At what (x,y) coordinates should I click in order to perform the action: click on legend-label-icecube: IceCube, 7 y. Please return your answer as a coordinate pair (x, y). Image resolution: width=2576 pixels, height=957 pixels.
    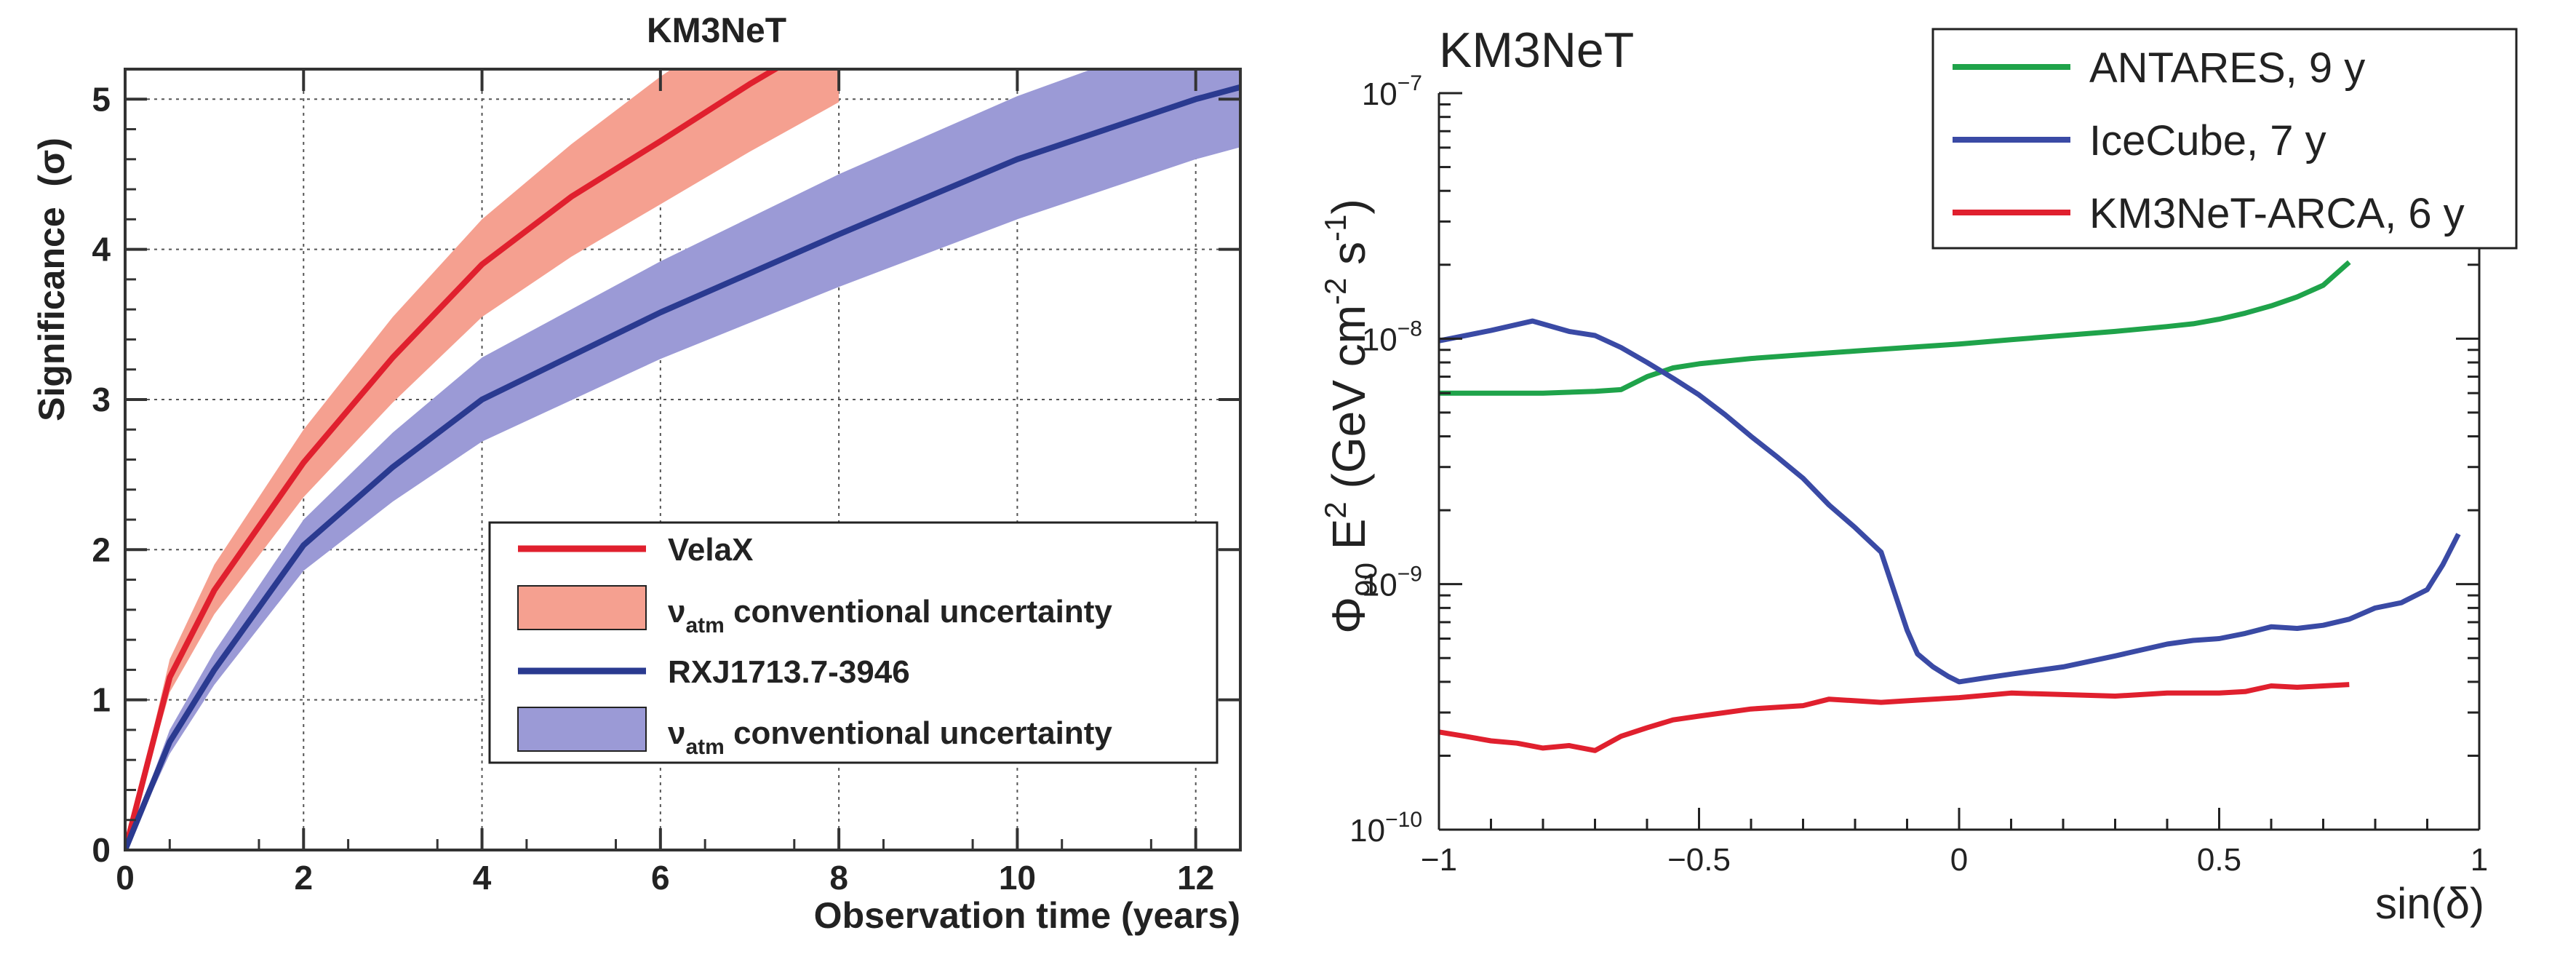
    Looking at the image, I should click on (2207, 140).